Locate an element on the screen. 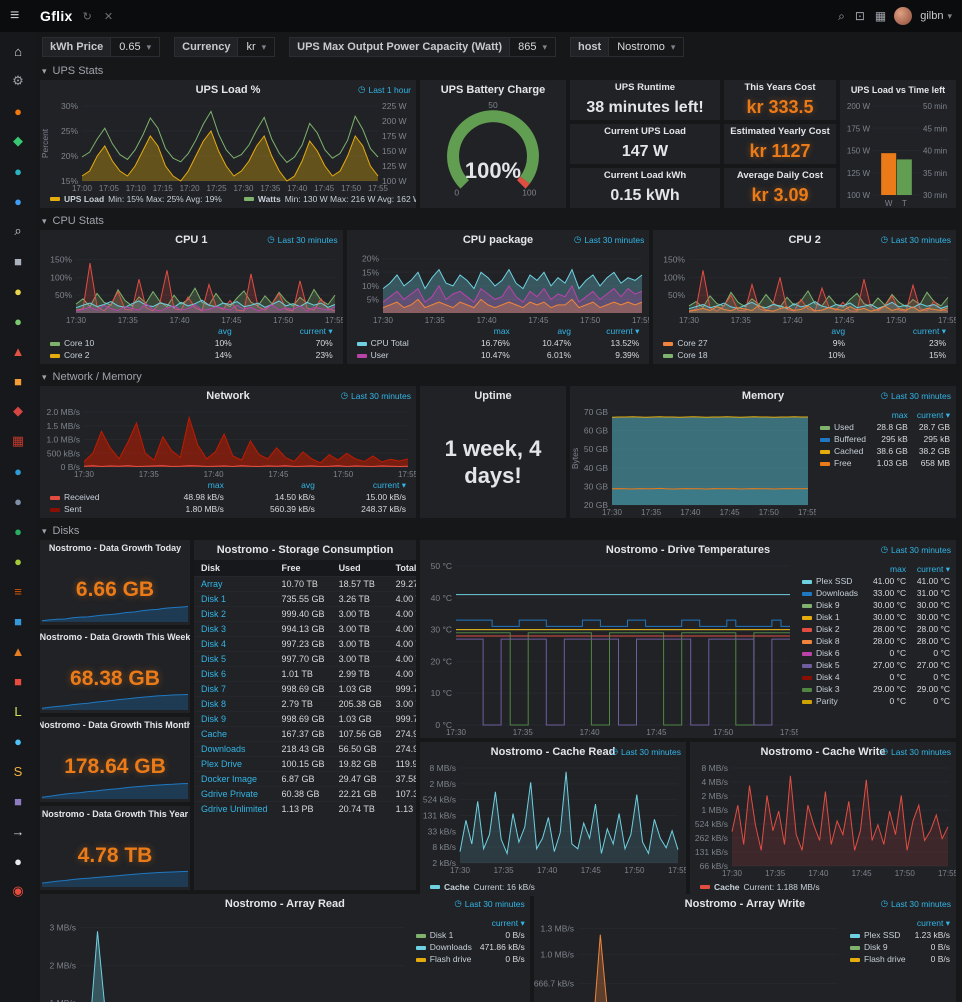 This screenshot has height=1002, width=962. legend-item: Watts Min: 130 W Max: 216 W Avg: 162 W is located at coordinates (329, 199).